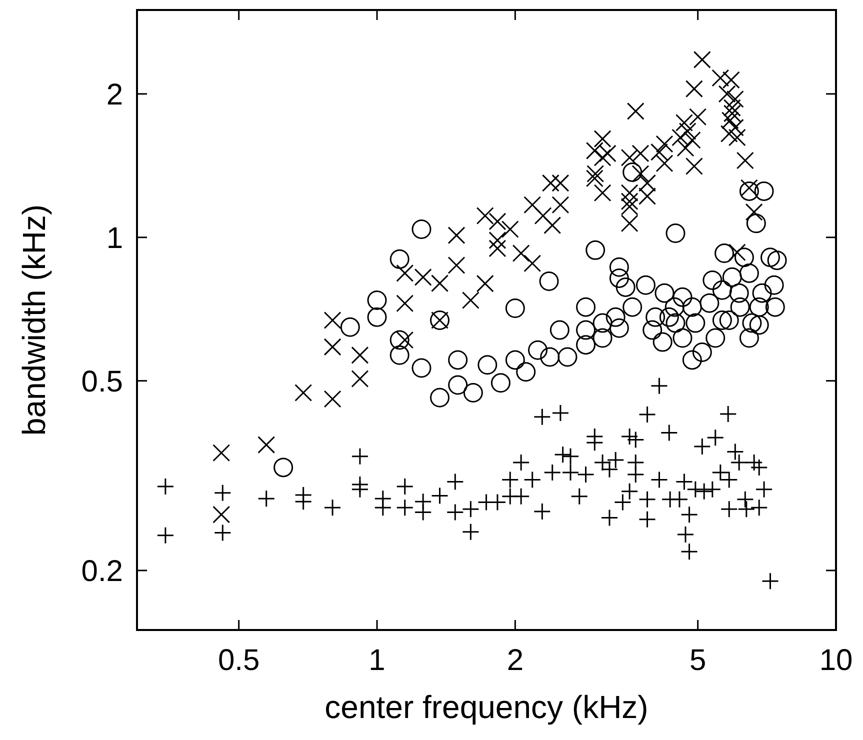 The width and height of the screenshot is (863, 740). Describe the element at coordinates (377, 660) in the screenshot. I see `x-tick-label: 1` at that location.